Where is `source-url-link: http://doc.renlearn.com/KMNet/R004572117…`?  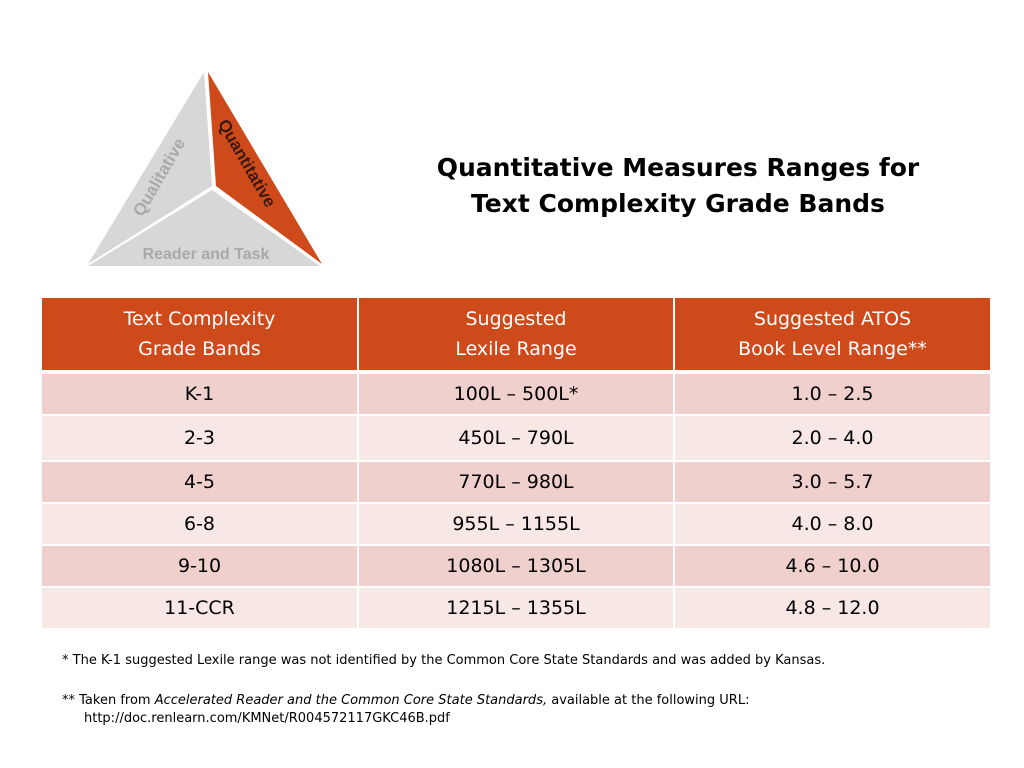 source-url-link: http://doc.renlearn.com/KMNet/R004572117… is located at coordinates (267, 718).